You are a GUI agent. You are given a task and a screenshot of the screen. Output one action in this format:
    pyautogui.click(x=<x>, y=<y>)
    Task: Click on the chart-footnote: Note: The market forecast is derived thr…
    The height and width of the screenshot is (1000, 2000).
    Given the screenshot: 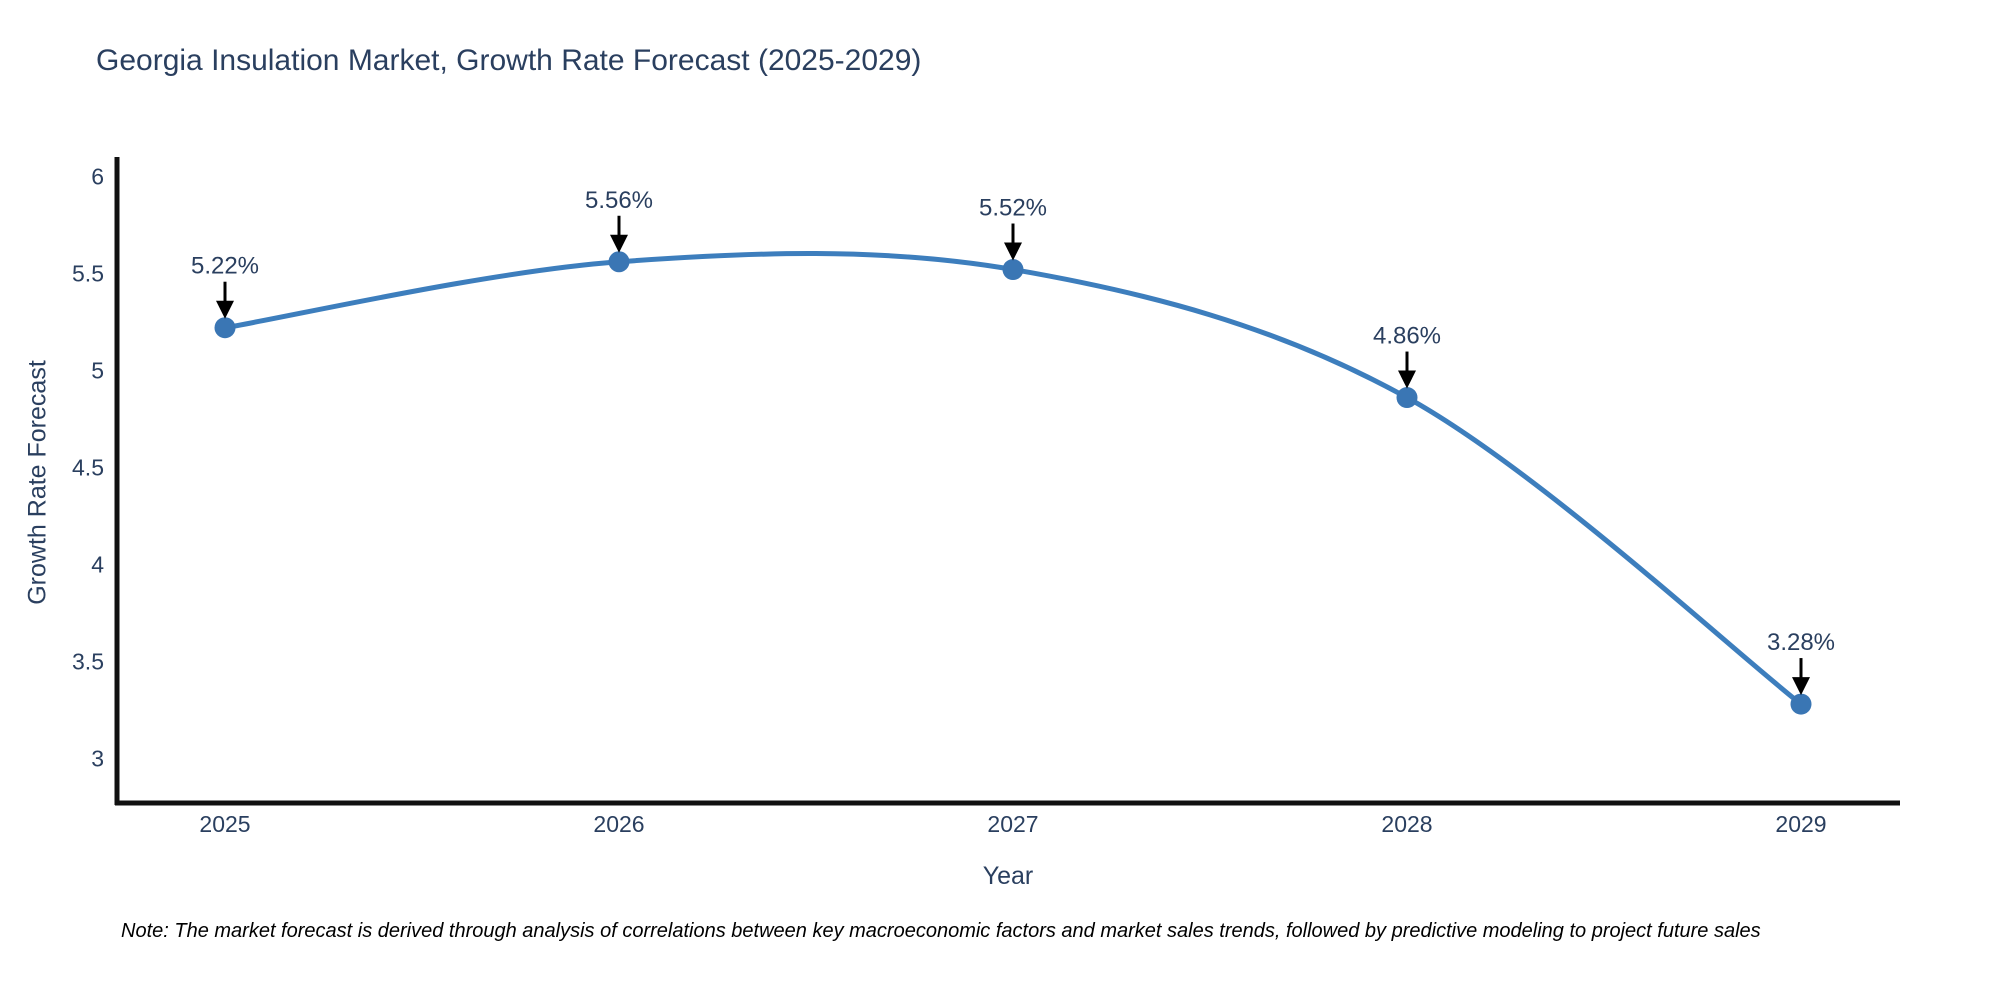 What is the action you would take?
    pyautogui.click(x=941, y=931)
    